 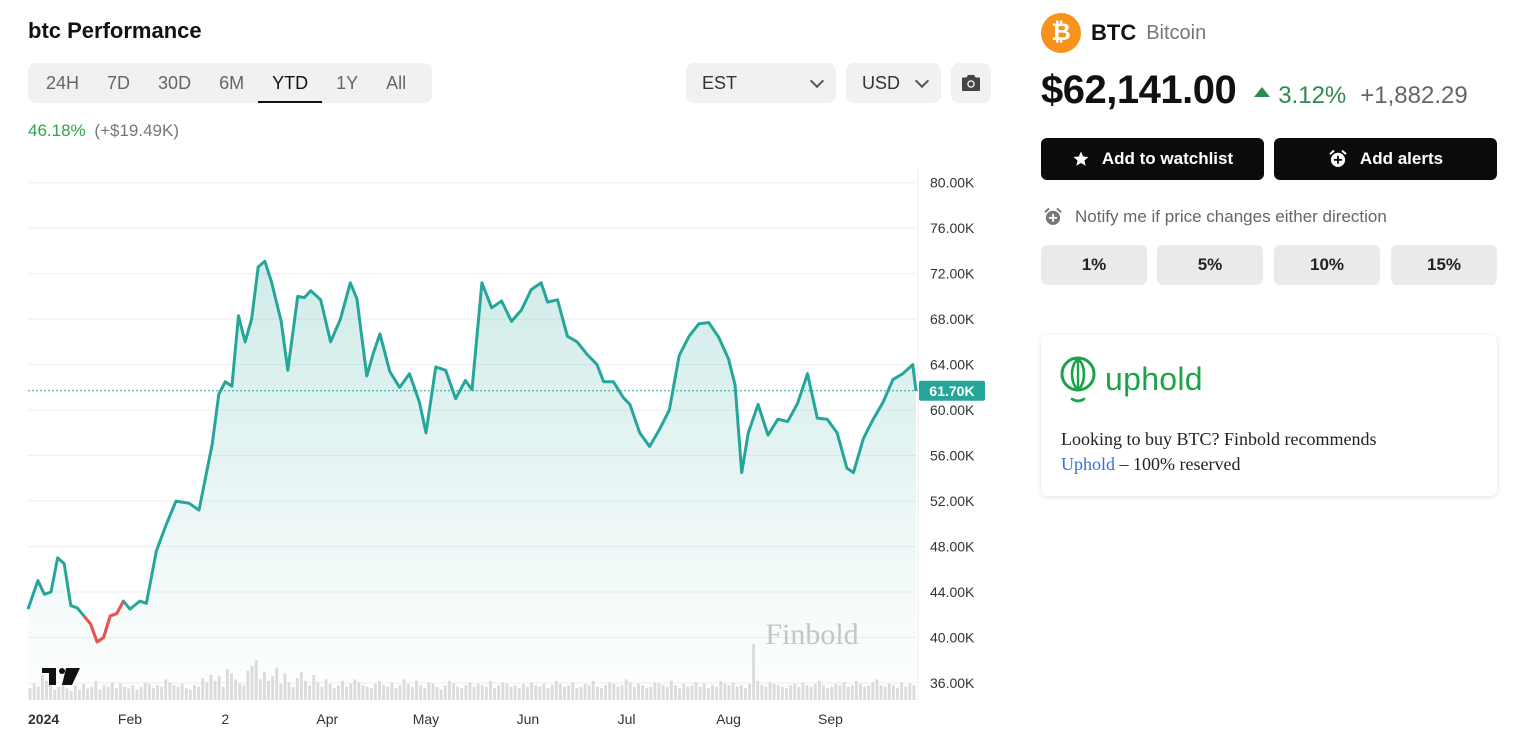 I want to click on add-to-watchlist-button: Add to watchlist, so click(x=1152, y=159).